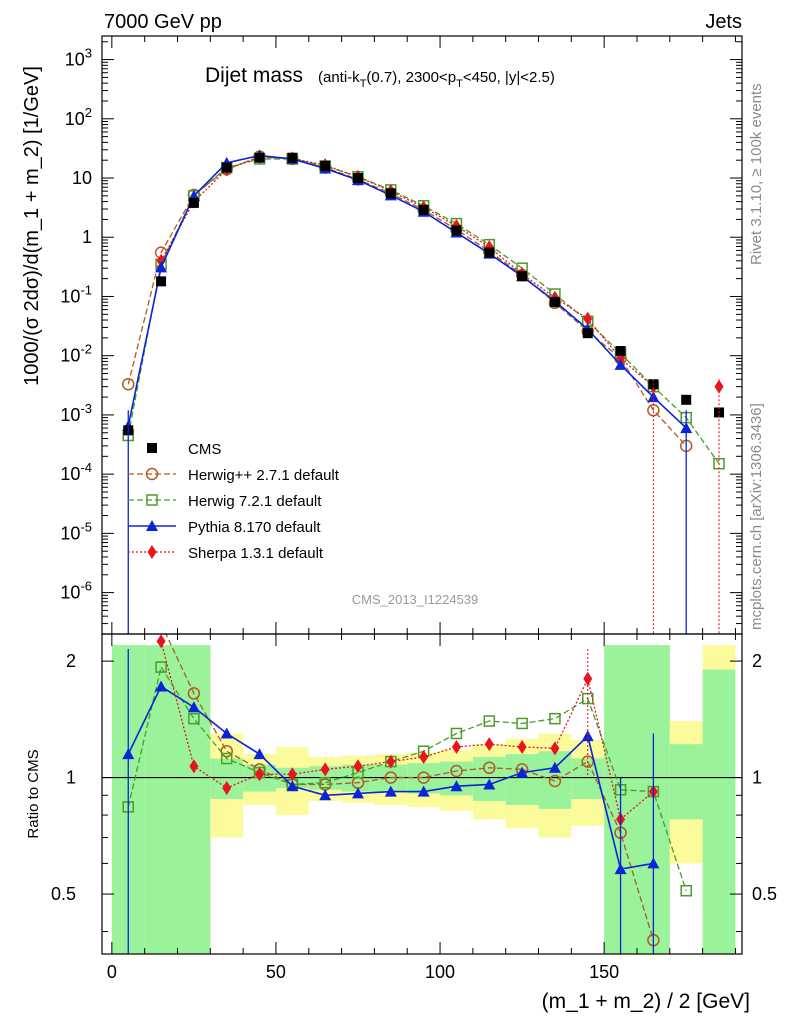 The width and height of the screenshot is (786, 1024). I want to click on legend-label: CMS, so click(204, 449).